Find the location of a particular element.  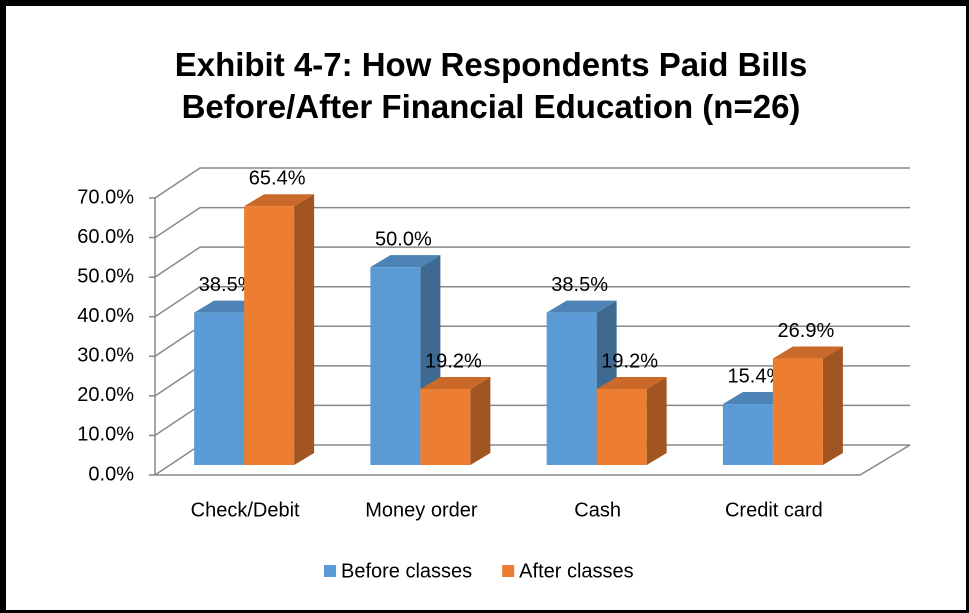

floor-edge is located at coordinates (533, 460).